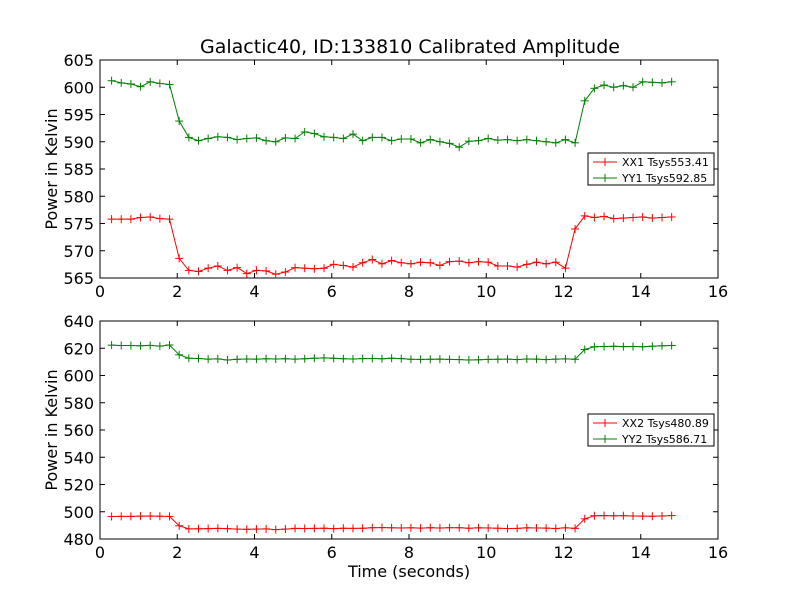  I want to click on y-tick-label: 605, so click(78, 60).